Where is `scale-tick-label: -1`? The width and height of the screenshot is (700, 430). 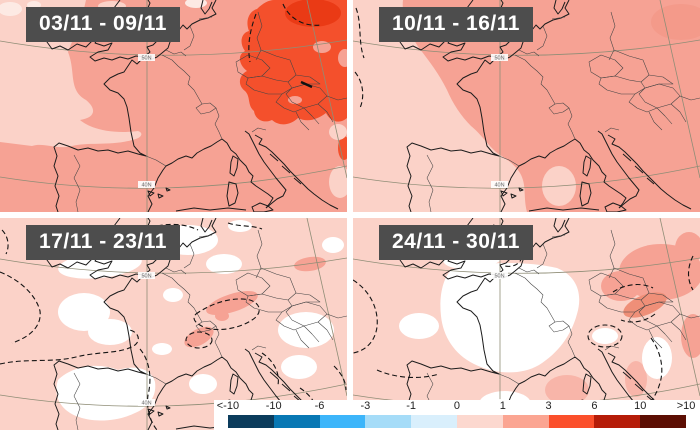
scale-tick-label: -1 is located at coordinates (411, 406).